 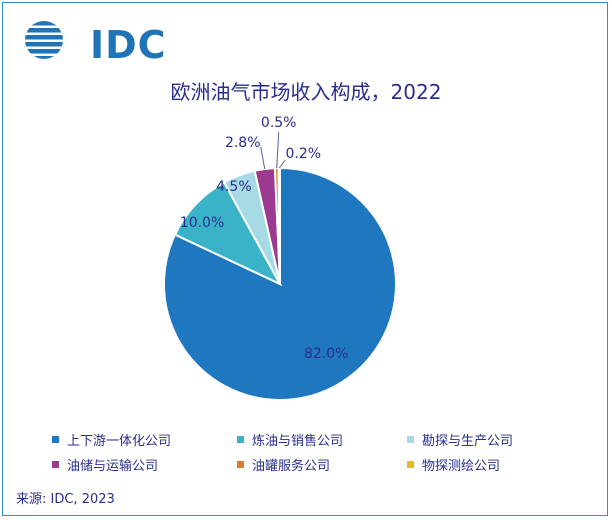 I want to click on data-label-integrated: 82.0%, so click(x=326, y=354).